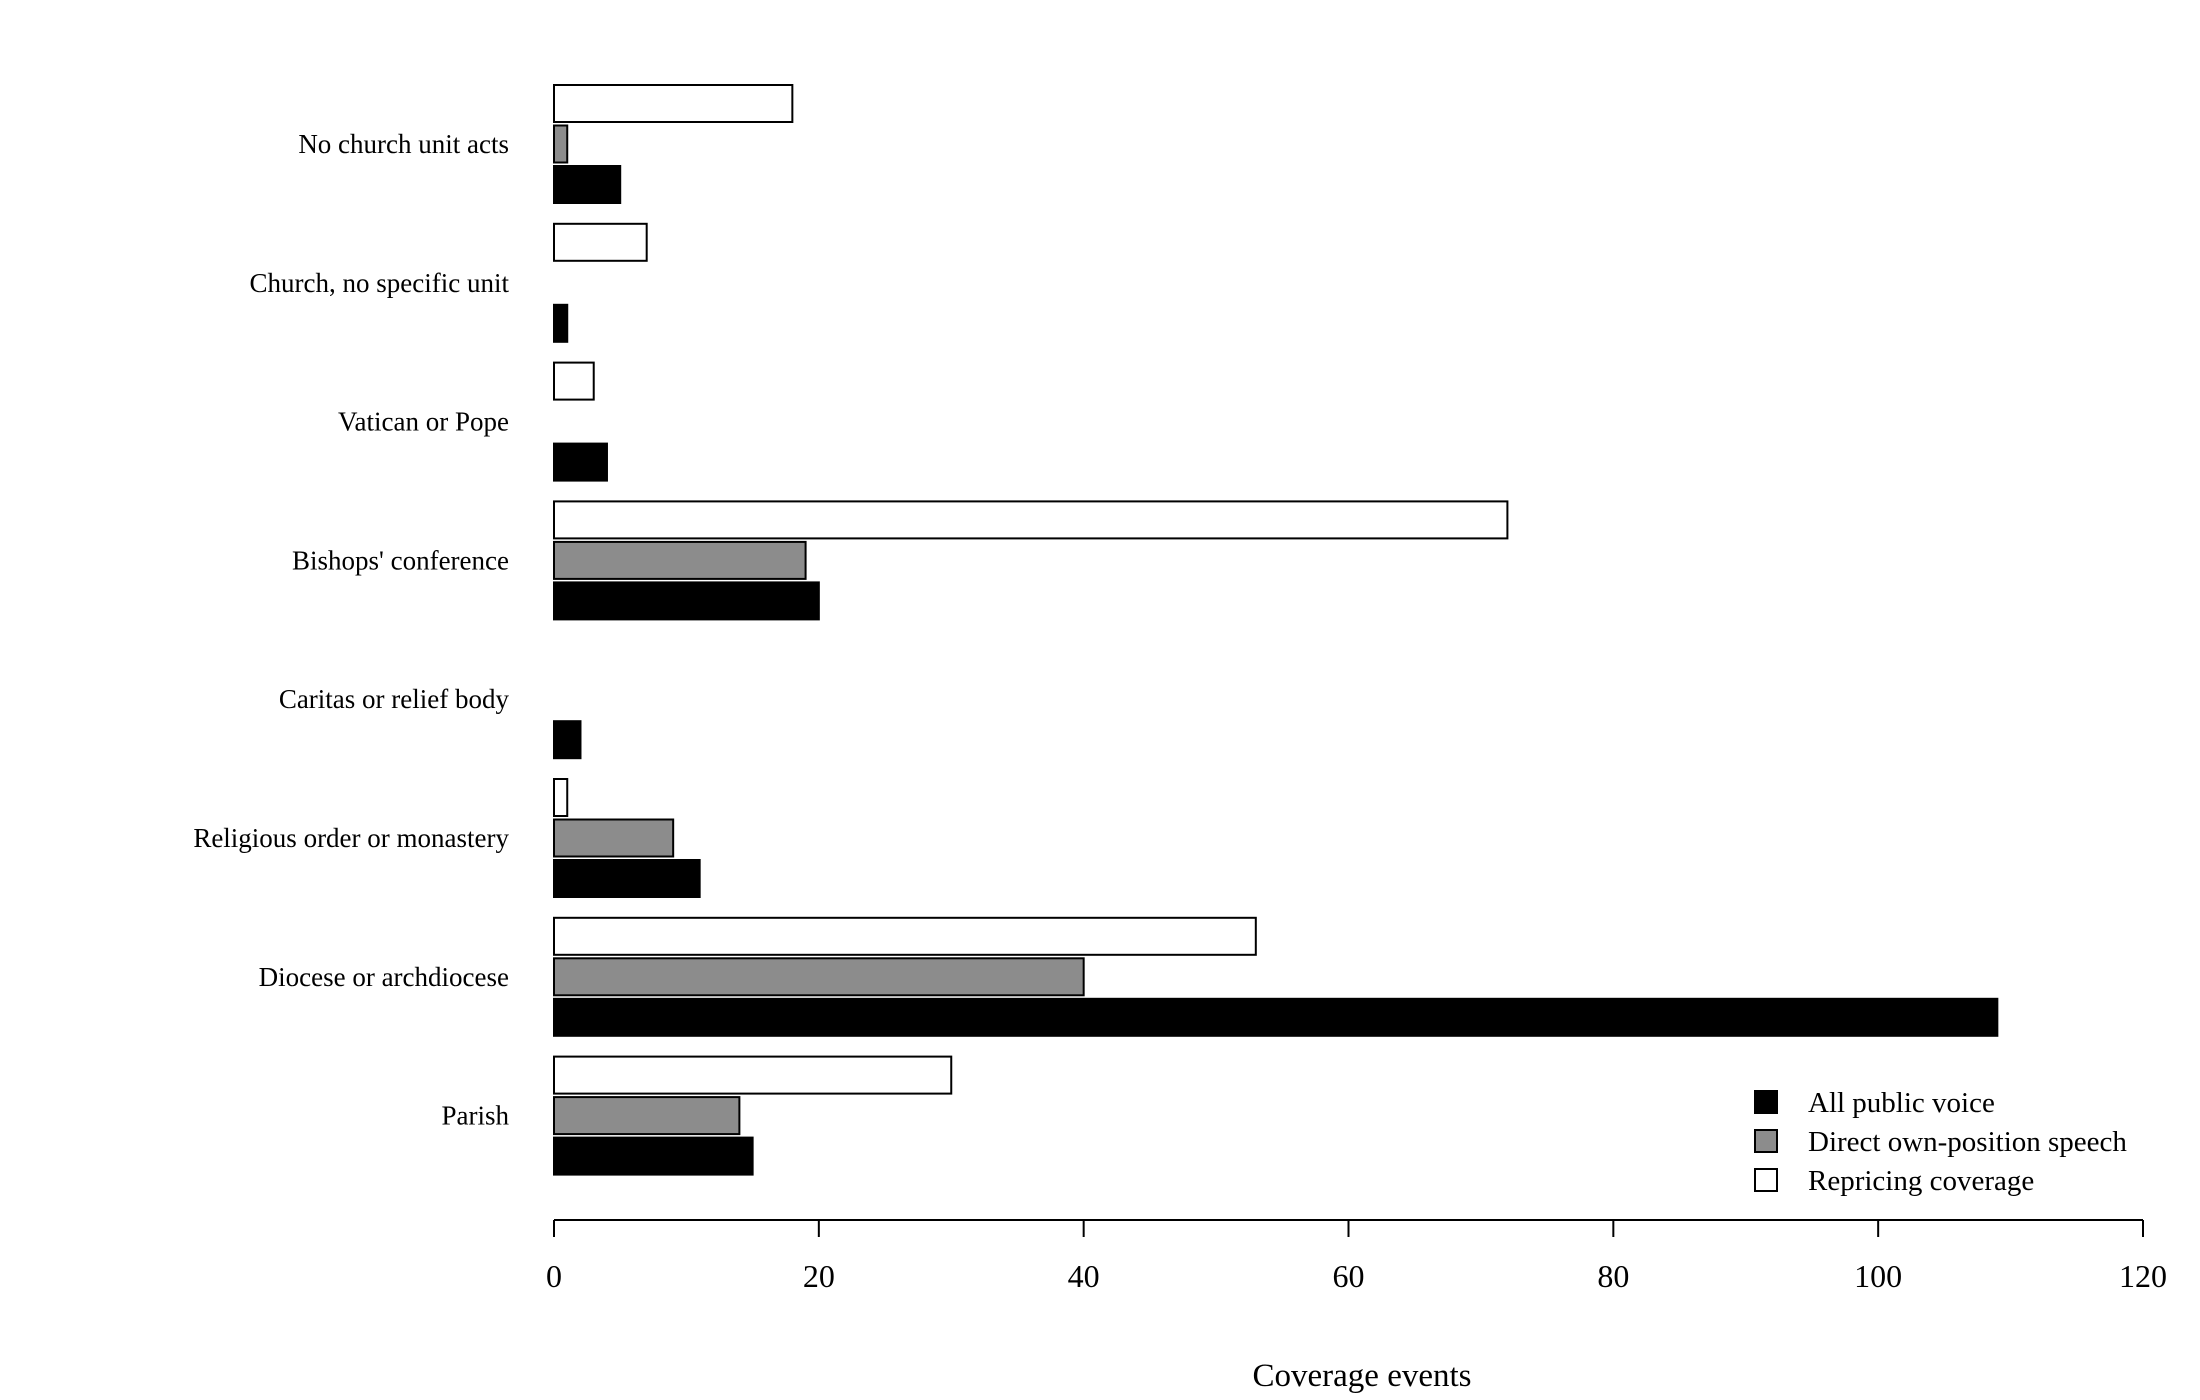 Image resolution: width=2200 pixels, height=1400 pixels. Describe the element at coordinates (1967, 1142) in the screenshot. I see `legend-label: Direct own-position speech` at that location.